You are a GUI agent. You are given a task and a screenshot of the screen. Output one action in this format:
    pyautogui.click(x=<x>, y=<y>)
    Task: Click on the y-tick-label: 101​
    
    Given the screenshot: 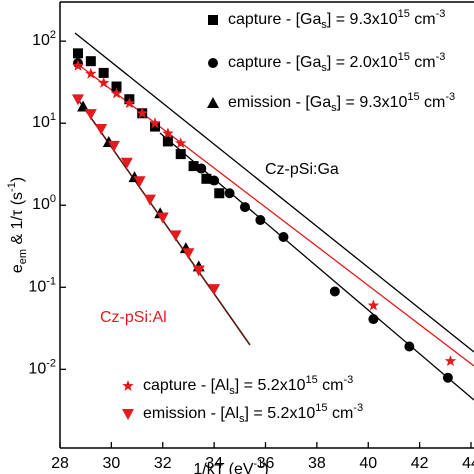 What is the action you would take?
    pyautogui.click(x=44, y=121)
    